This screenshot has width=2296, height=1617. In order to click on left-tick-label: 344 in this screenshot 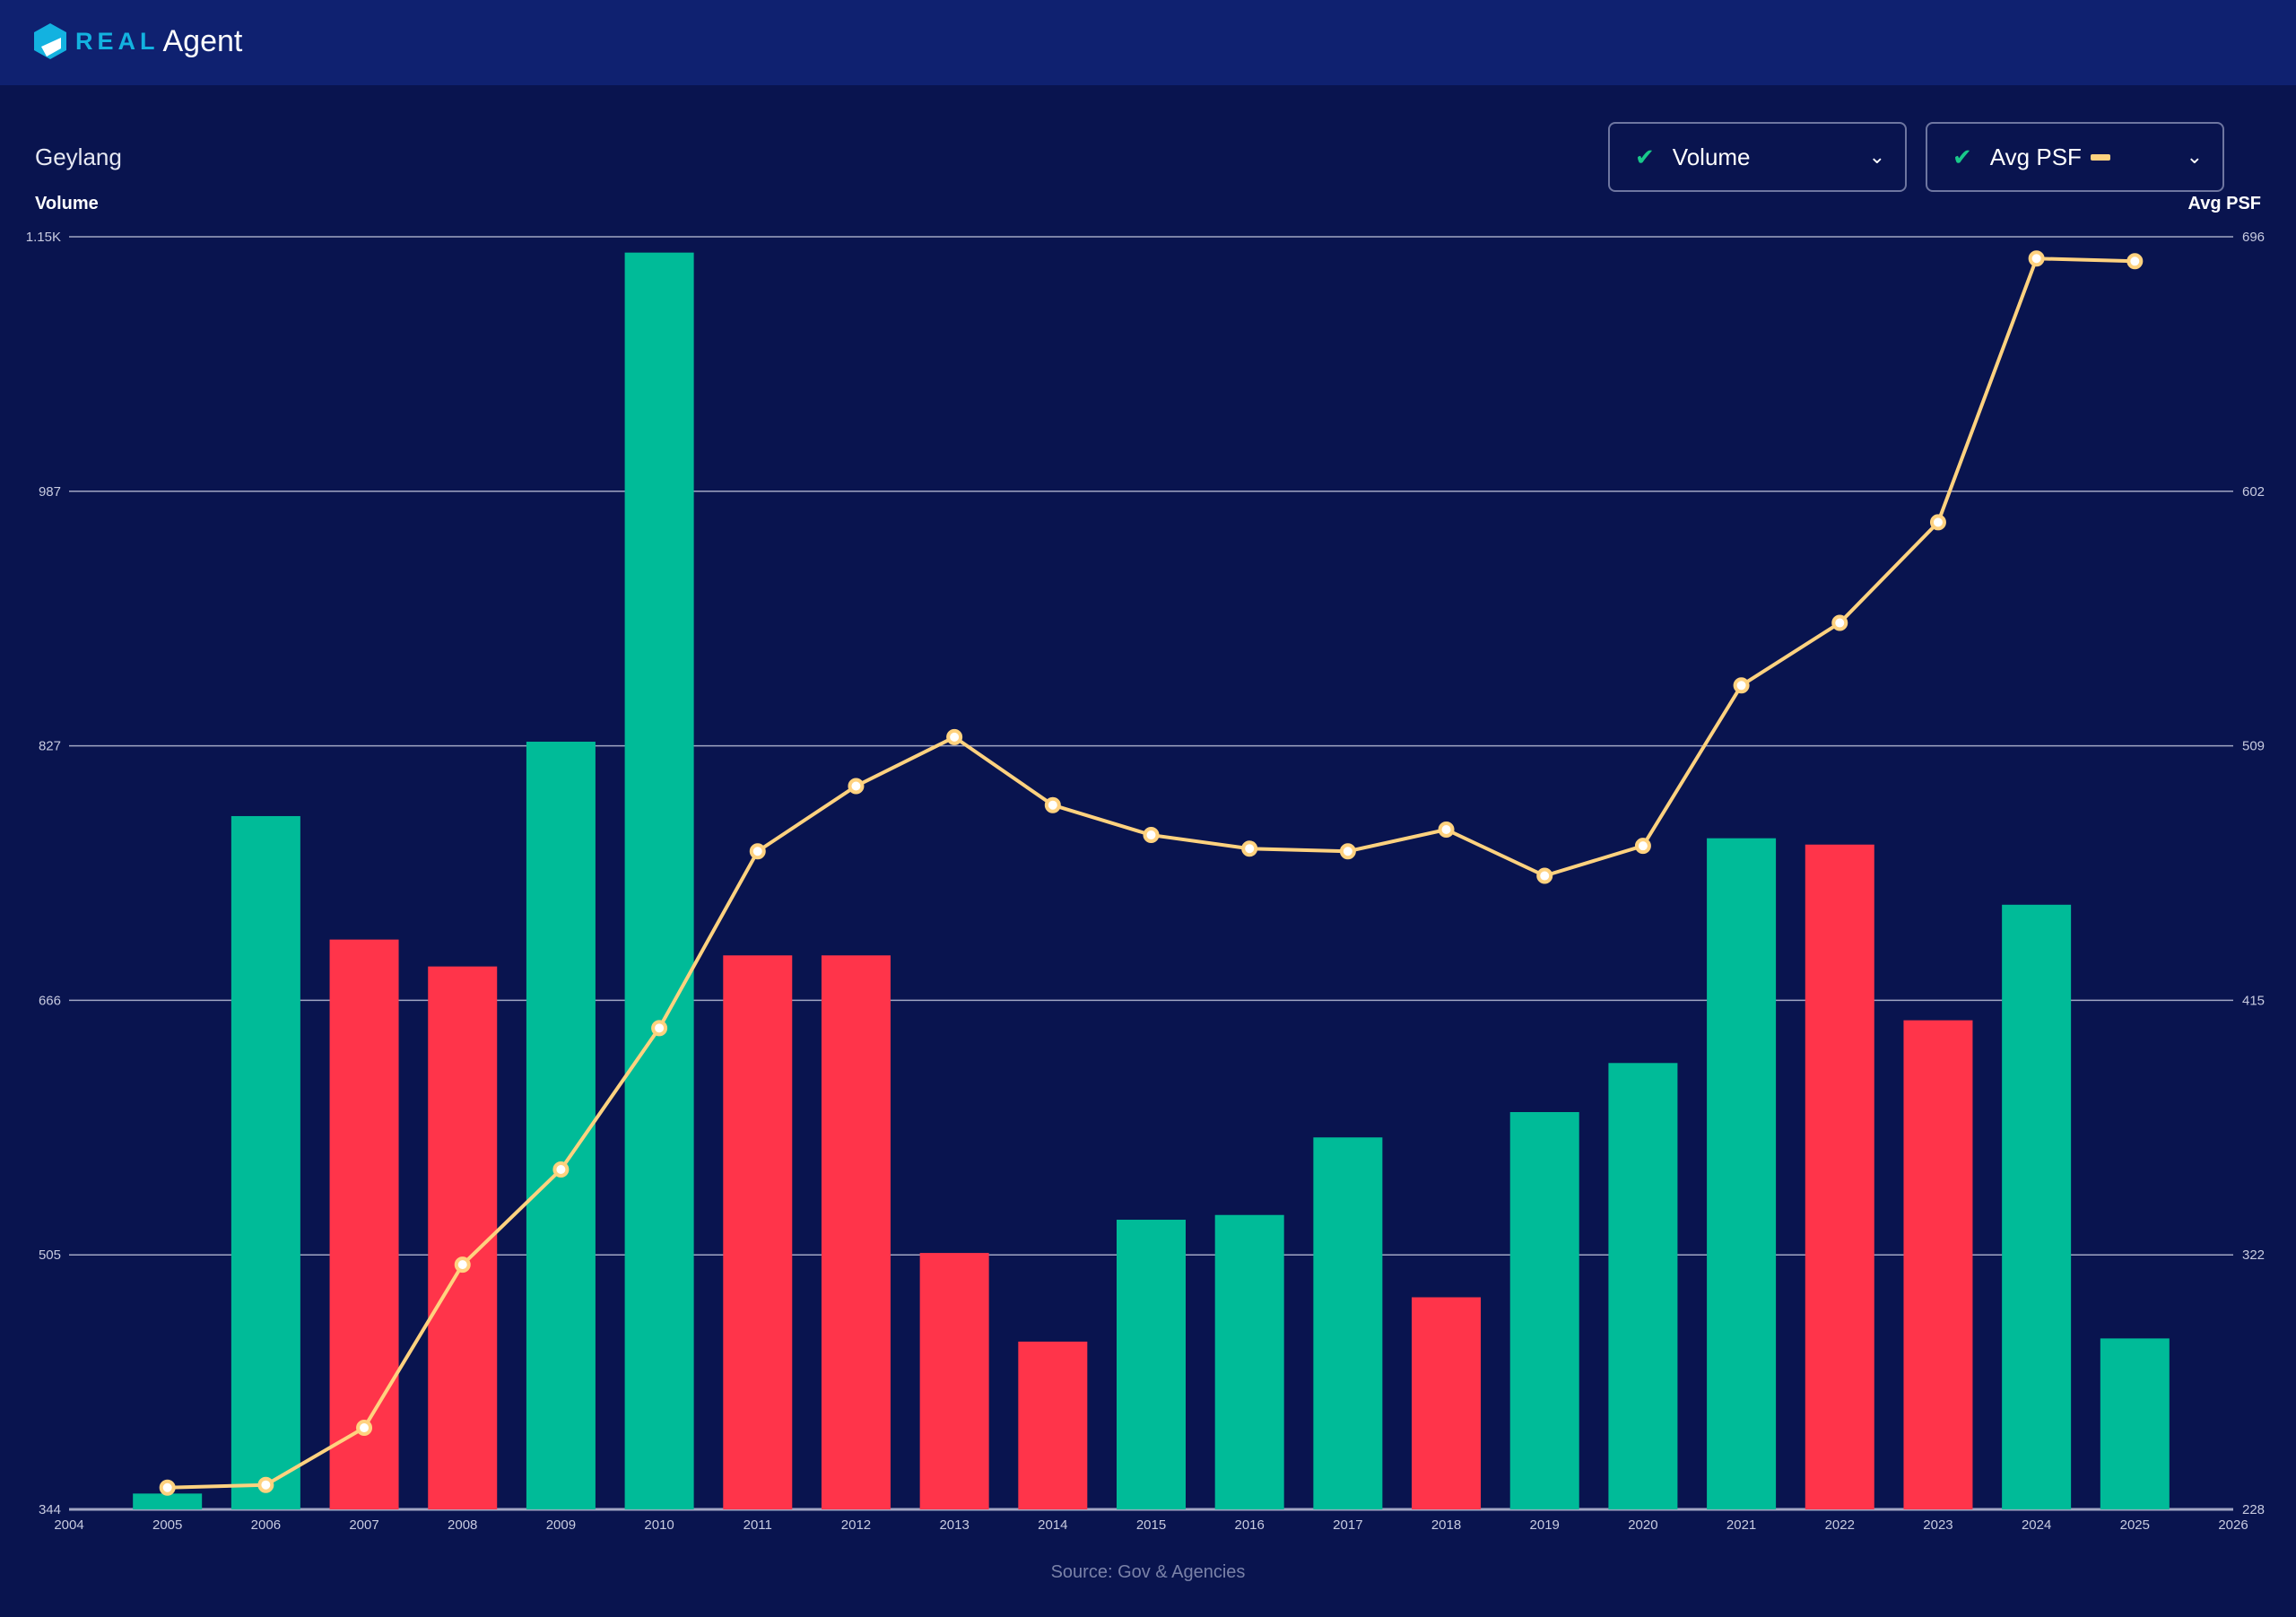, I will do `click(50, 1509)`.